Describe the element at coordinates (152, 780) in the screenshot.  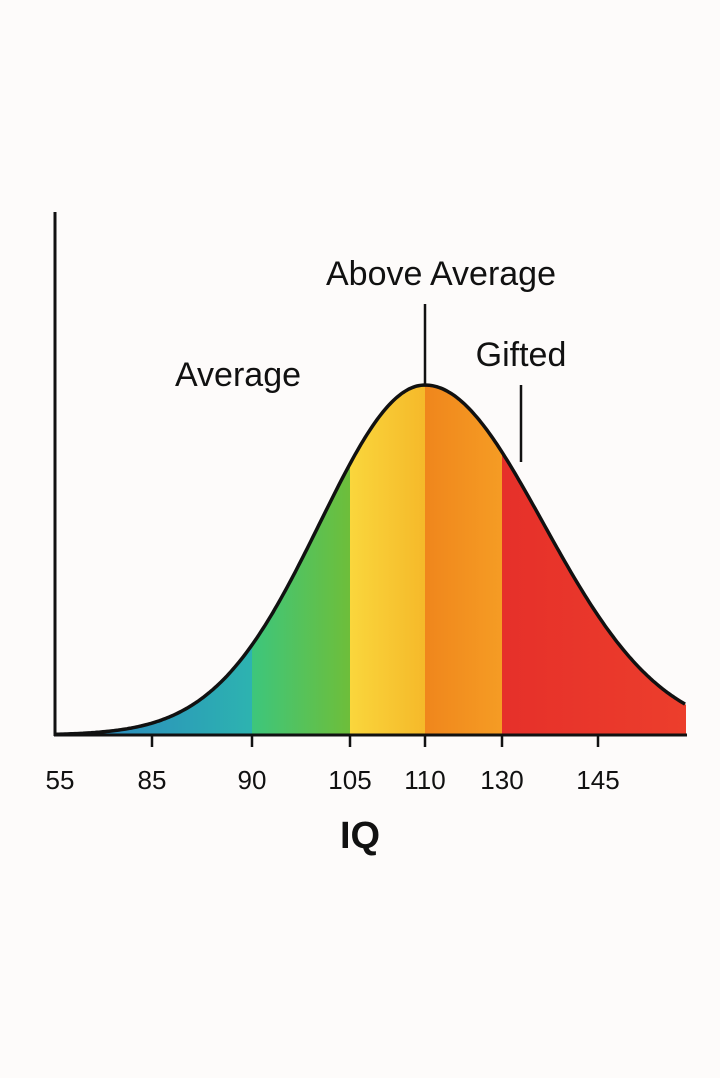
I see `x-tick-label-85: 85` at that location.